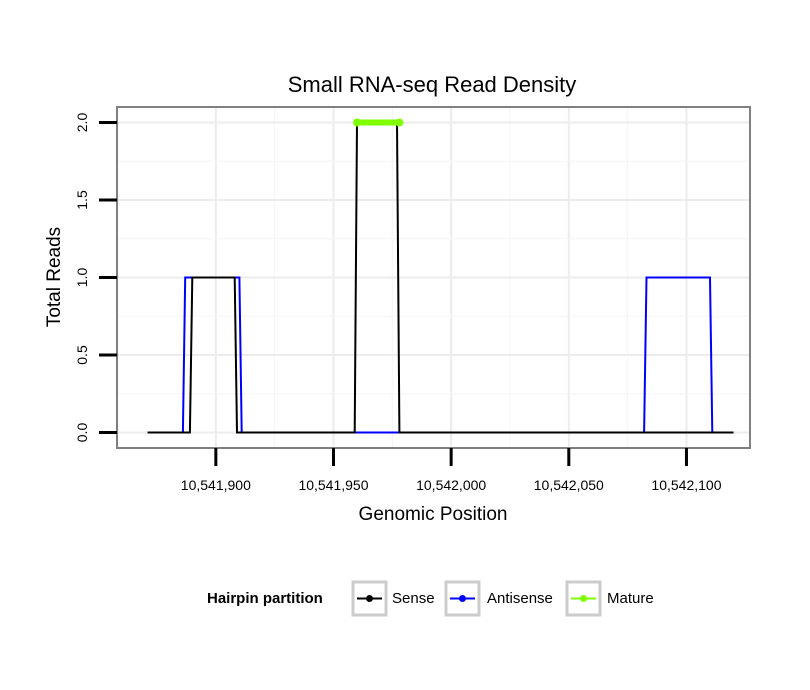 The width and height of the screenshot is (810, 690). What do you see at coordinates (630, 598) in the screenshot?
I see `legend-label: Mature` at bounding box center [630, 598].